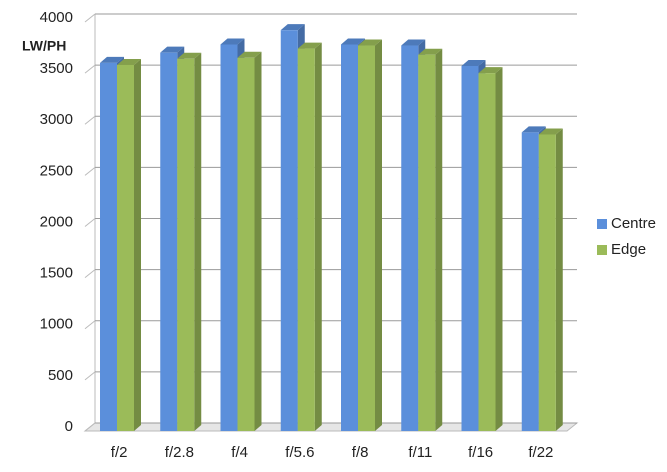  I want to click on x-tick-label: f/22, so click(540, 452).